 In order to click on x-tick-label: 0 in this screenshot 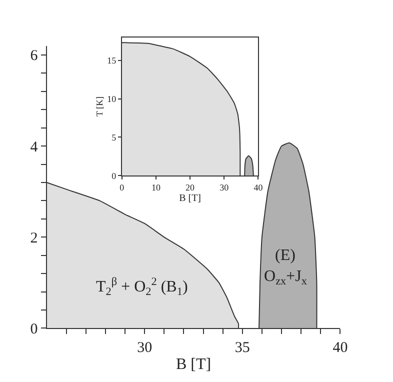, I will do `click(122, 187)`.